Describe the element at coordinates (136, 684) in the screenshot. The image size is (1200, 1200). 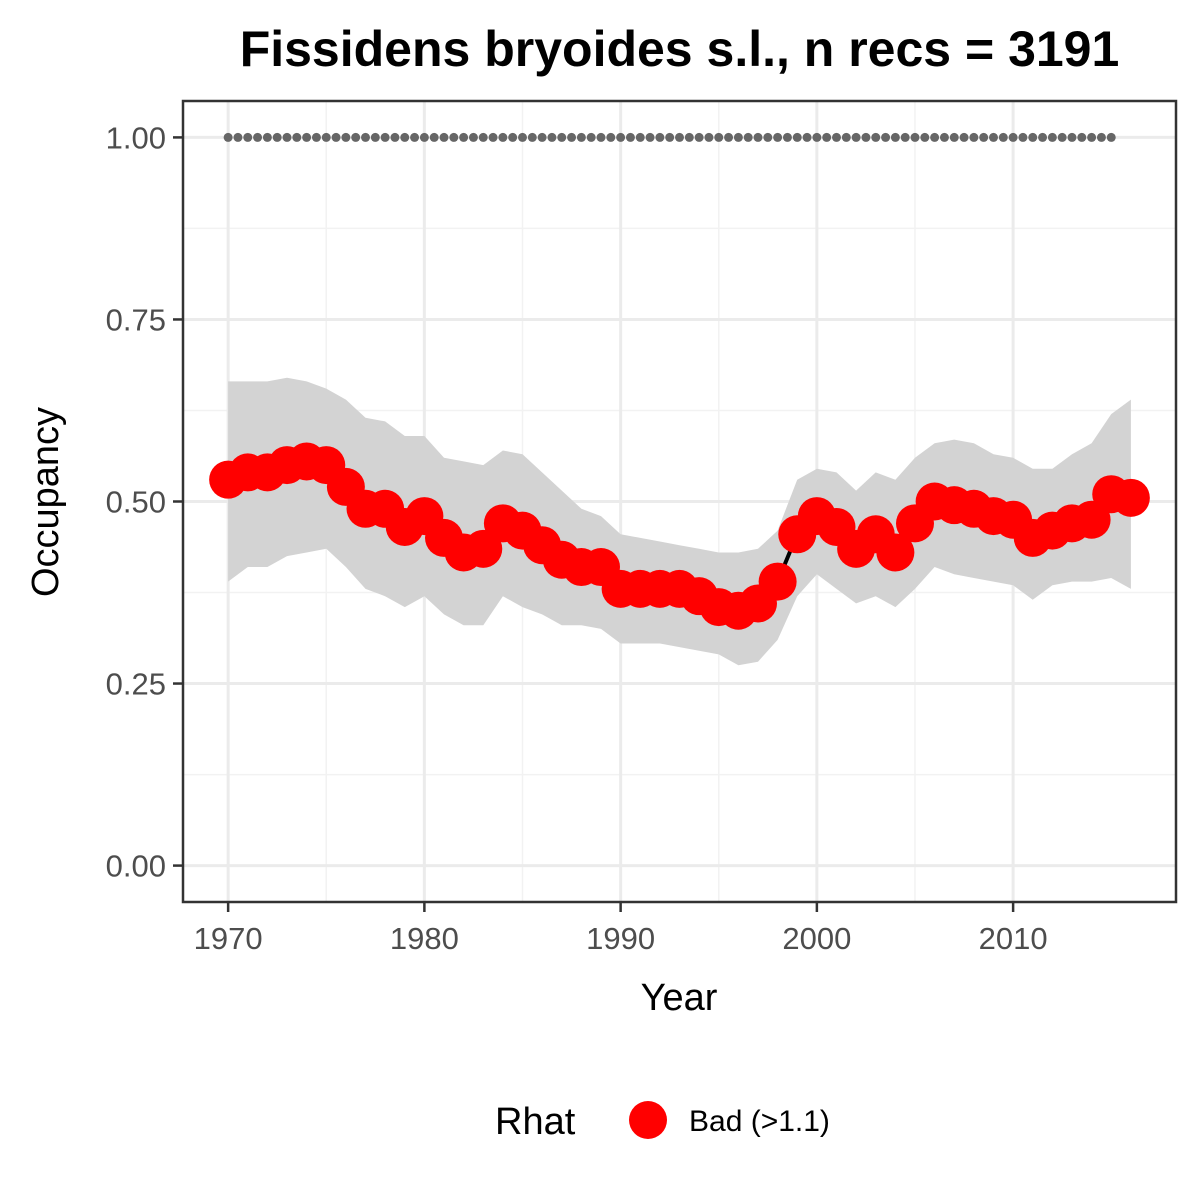
I see `y-tick-label: 0.25` at that location.